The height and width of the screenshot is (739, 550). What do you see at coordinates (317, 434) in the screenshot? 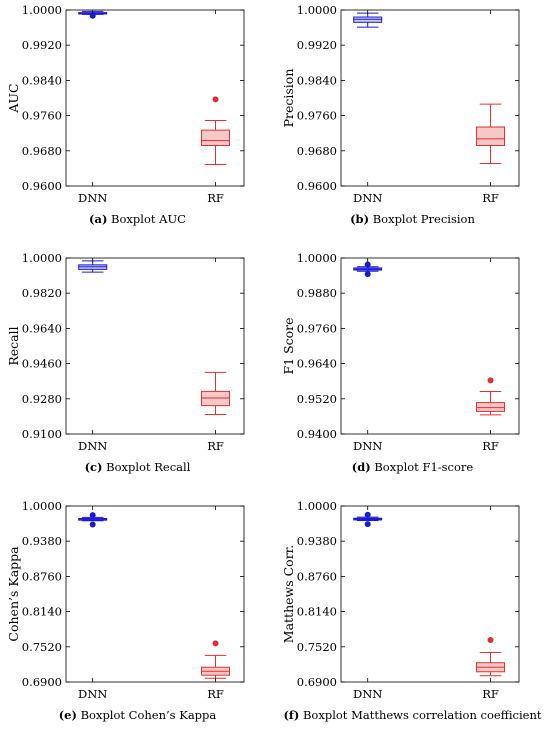
I see `y-tick-label: 0.9400` at bounding box center [317, 434].